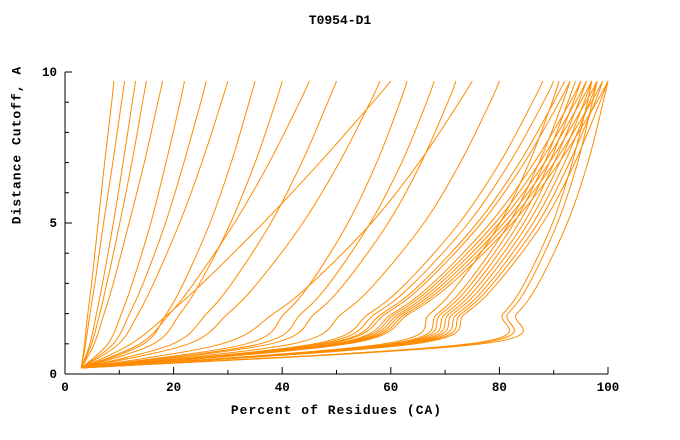 The width and height of the screenshot is (680, 440). I want to click on x-tick-label: 80, so click(499, 388).